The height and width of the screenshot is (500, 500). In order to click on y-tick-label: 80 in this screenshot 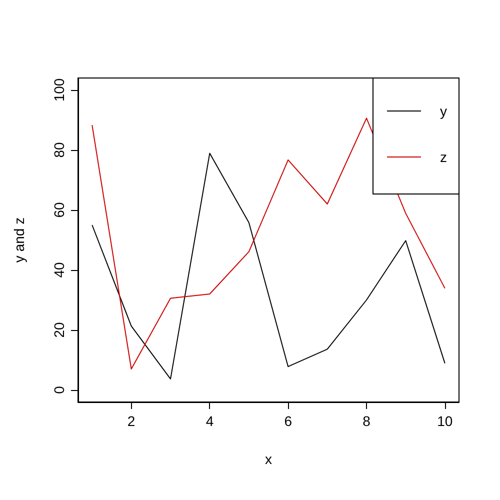, I will do `click(59, 150)`.